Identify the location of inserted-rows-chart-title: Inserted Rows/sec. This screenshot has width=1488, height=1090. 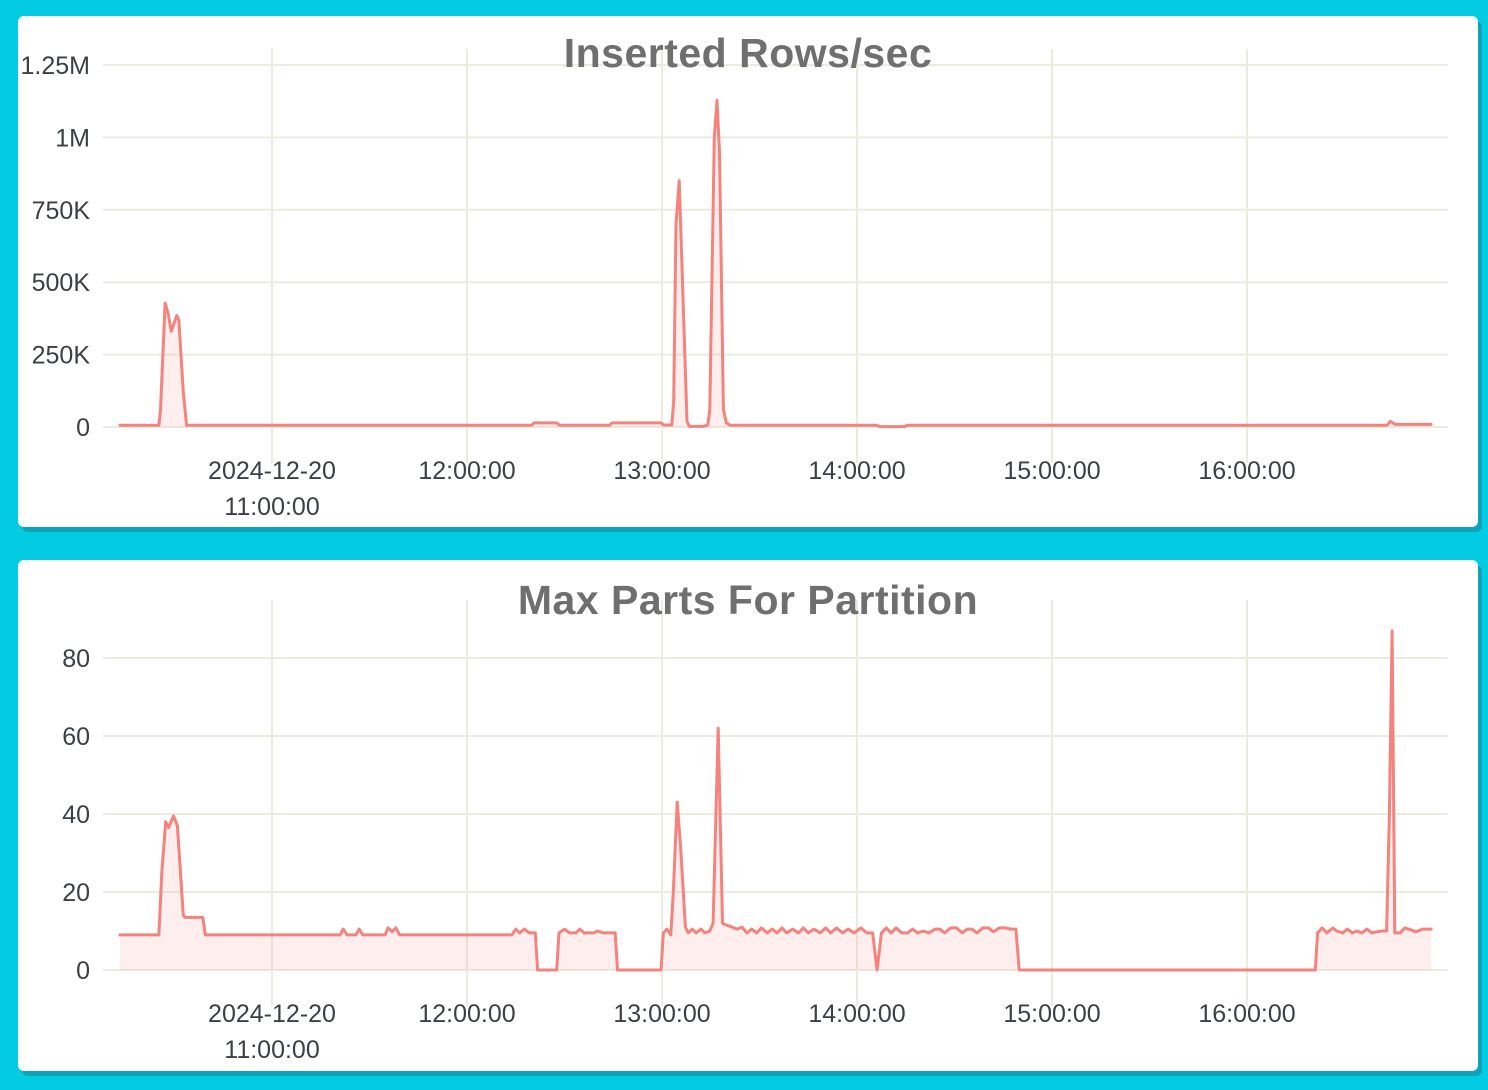
(748, 53).